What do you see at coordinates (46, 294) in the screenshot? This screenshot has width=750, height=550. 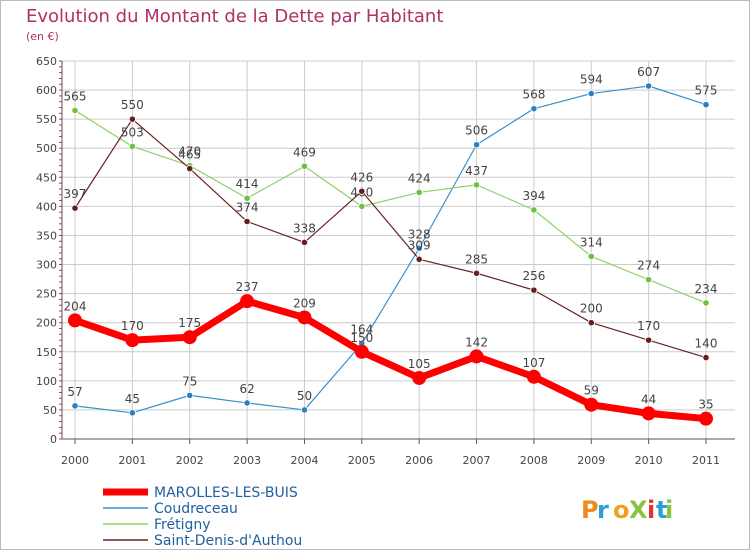 I see `y-tick-label: 250` at bounding box center [46, 294].